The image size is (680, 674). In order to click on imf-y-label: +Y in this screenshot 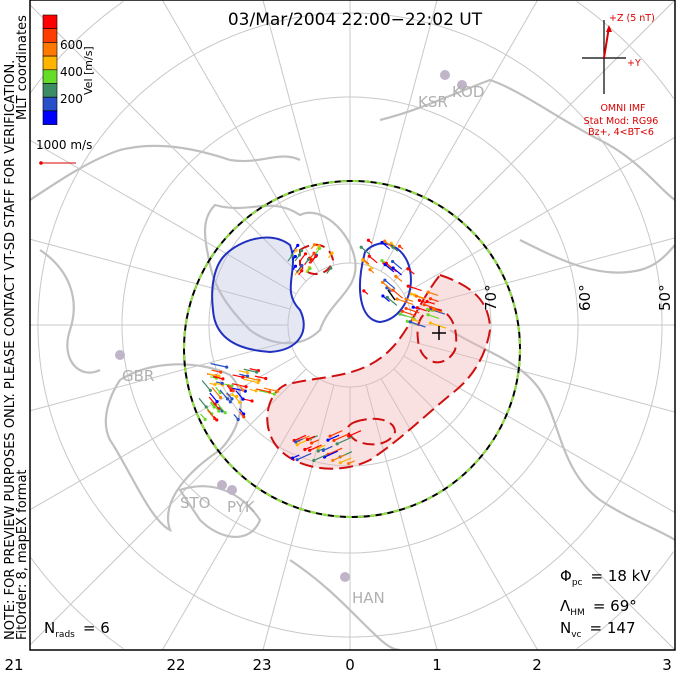, I will do `click(634, 63)`.